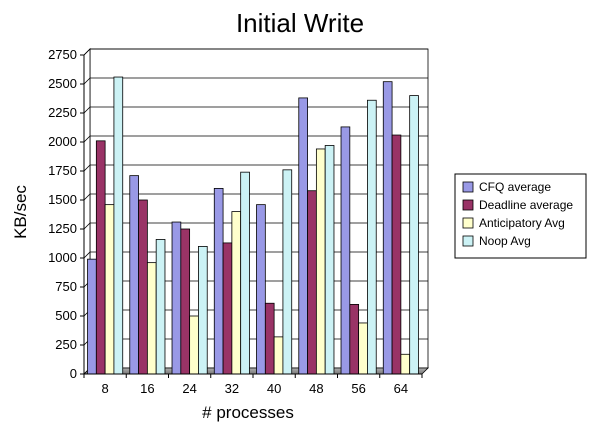 This screenshot has height=440, width=600. I want to click on y-tick-label: 750, so click(66, 286).